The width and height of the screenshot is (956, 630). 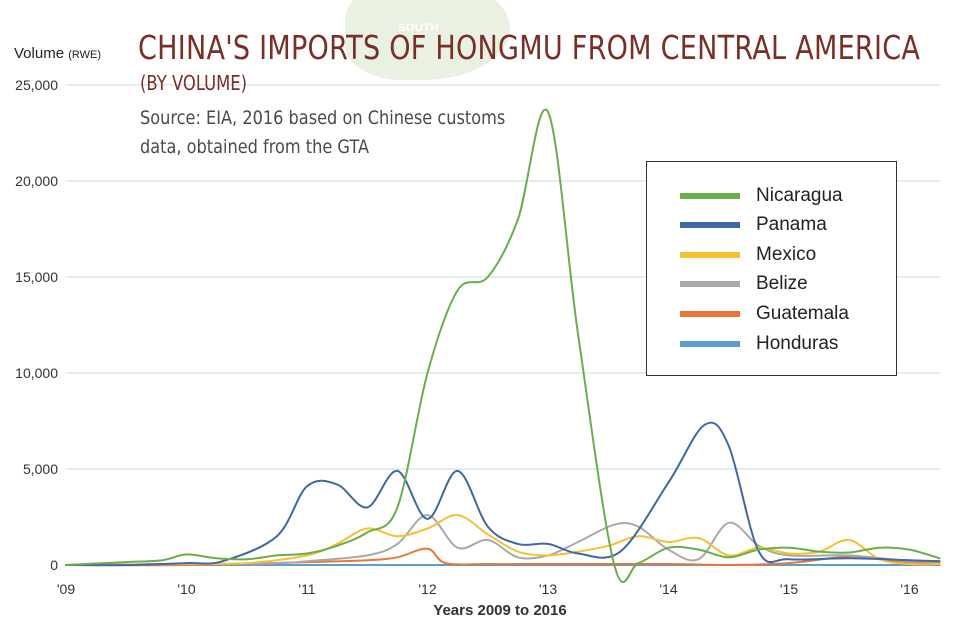 What do you see at coordinates (791, 224) in the screenshot?
I see `legend-label: Panama` at bounding box center [791, 224].